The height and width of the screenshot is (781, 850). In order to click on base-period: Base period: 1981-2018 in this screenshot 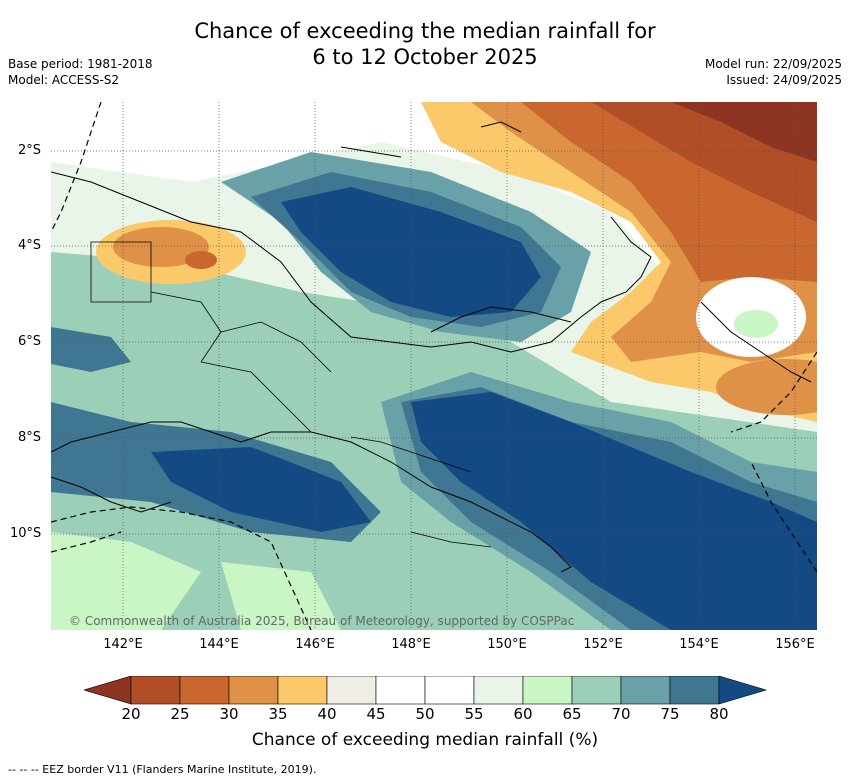, I will do `click(80, 64)`.